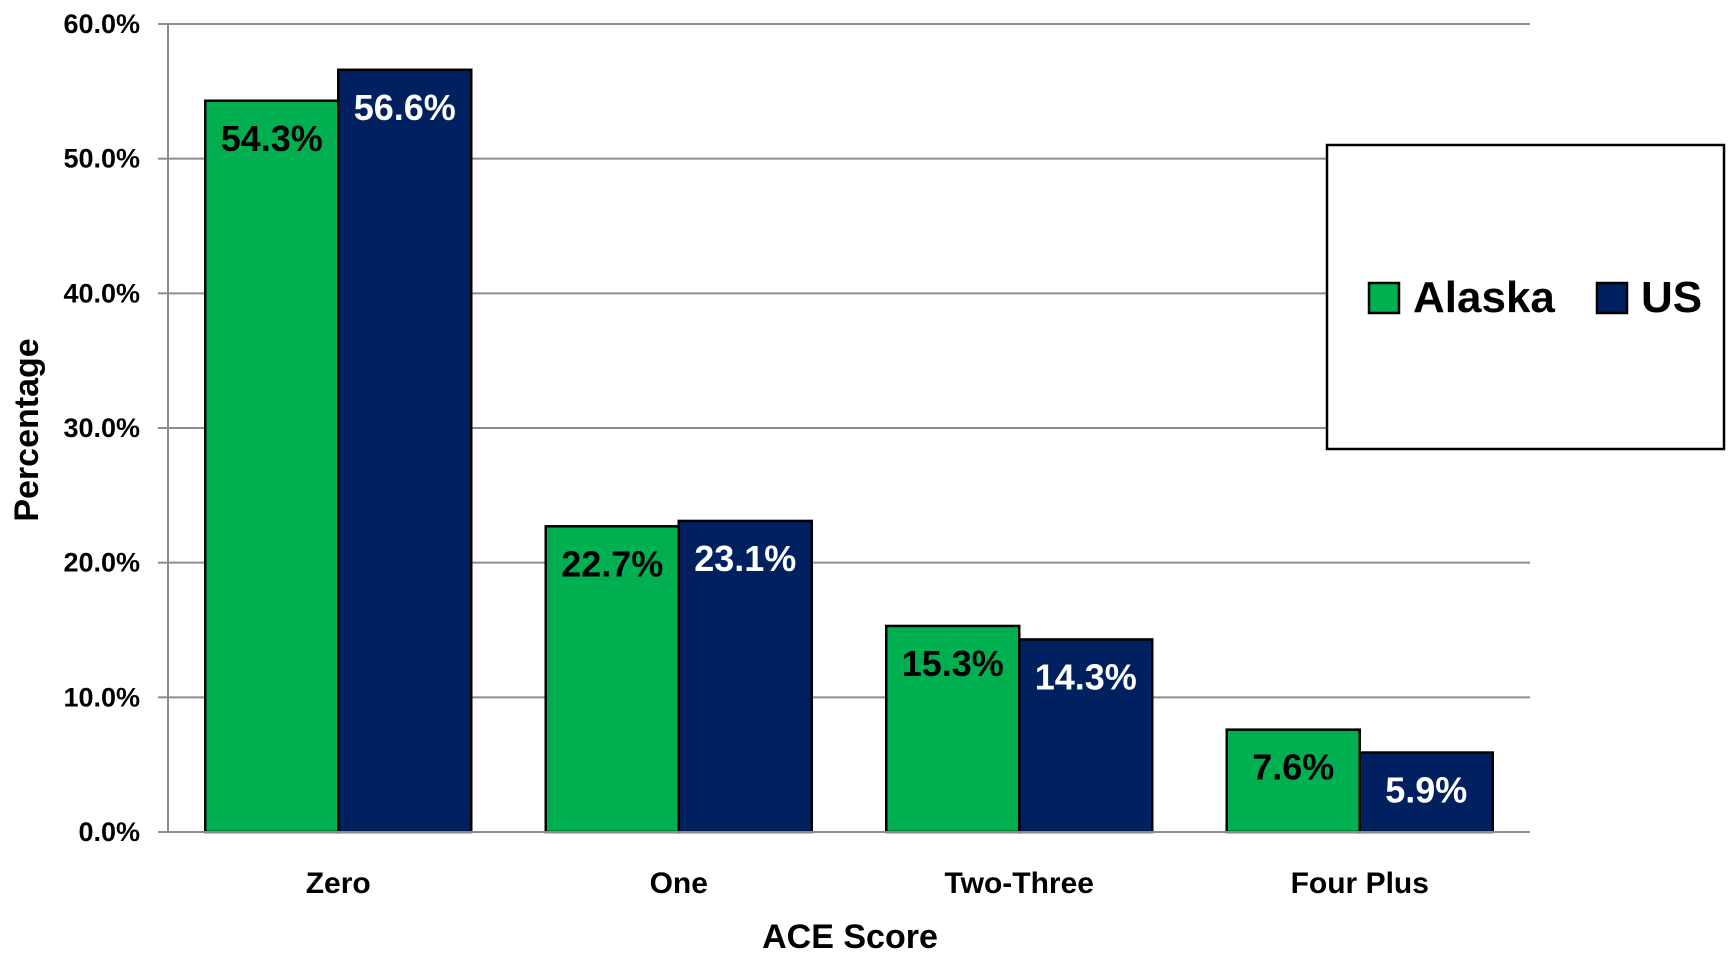  I want to click on x-tick-label: One, so click(679, 883).